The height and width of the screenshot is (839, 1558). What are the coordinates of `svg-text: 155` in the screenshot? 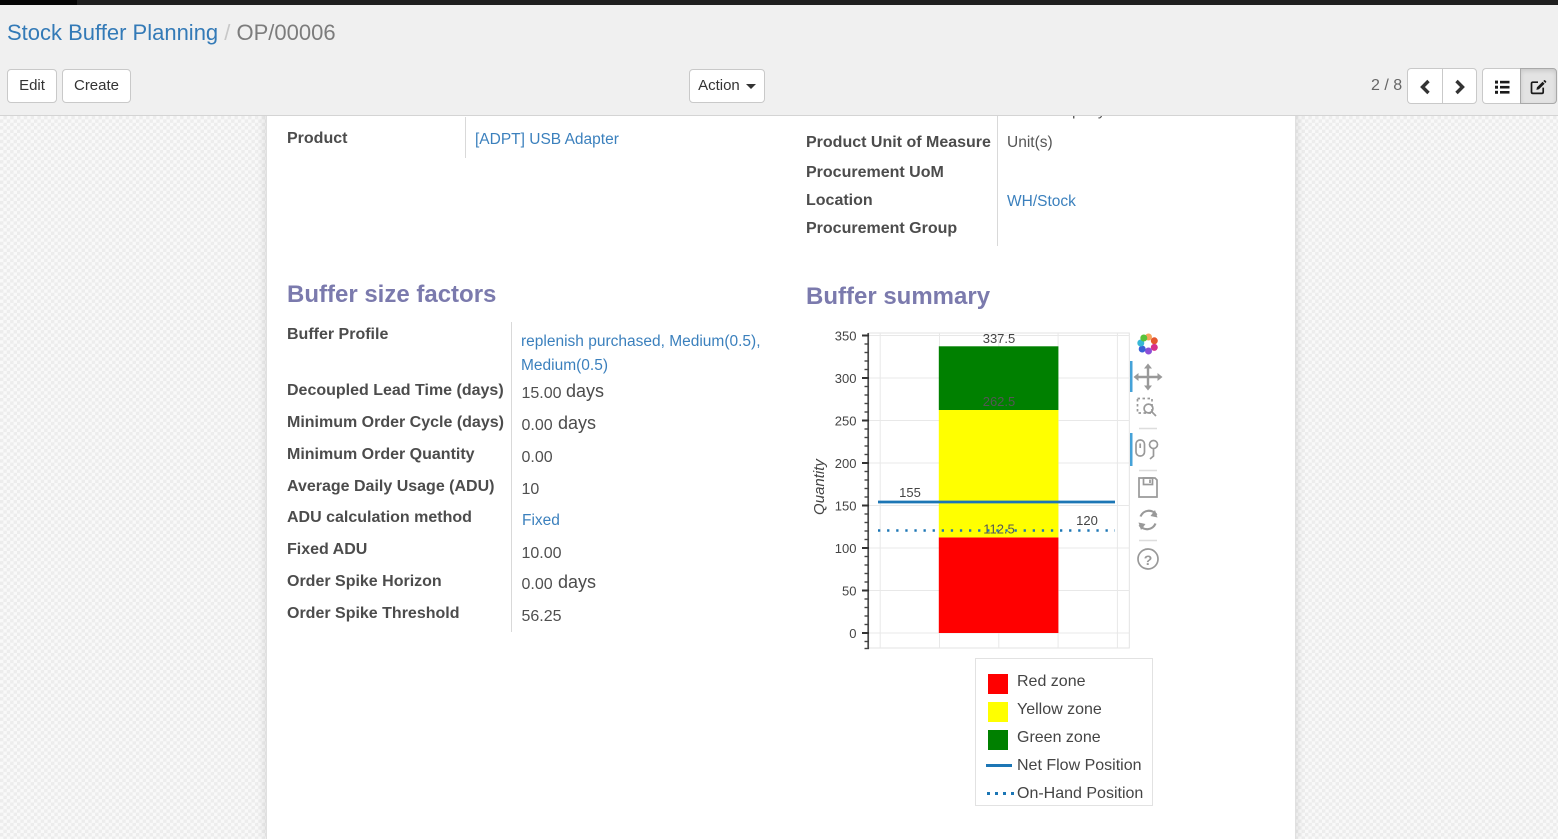 It's located at (910, 492).